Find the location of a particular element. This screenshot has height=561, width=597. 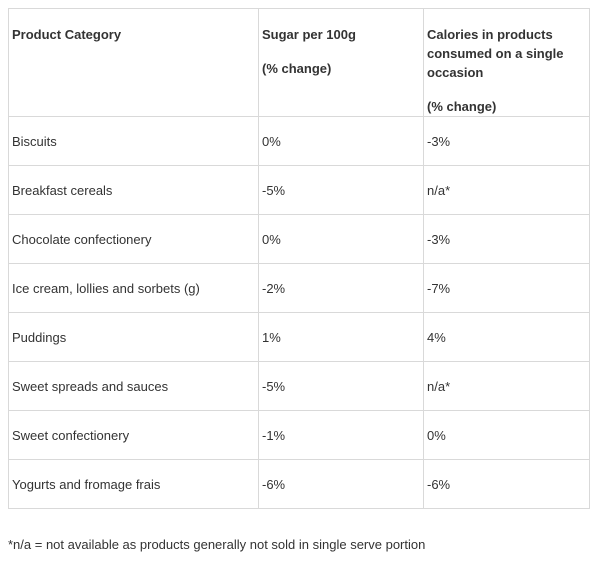

header-sugar-label: Sugar per 100g is located at coordinates (309, 34).